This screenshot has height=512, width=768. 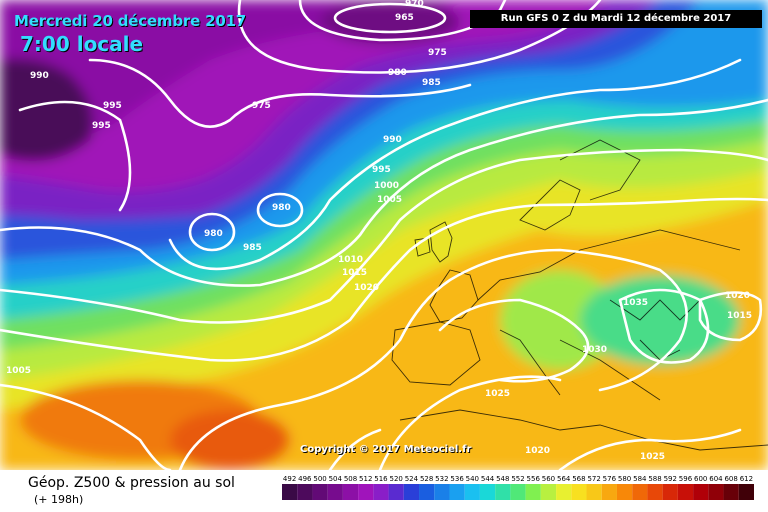 I want to click on legend-tick-label: 512, so click(x=365, y=479).